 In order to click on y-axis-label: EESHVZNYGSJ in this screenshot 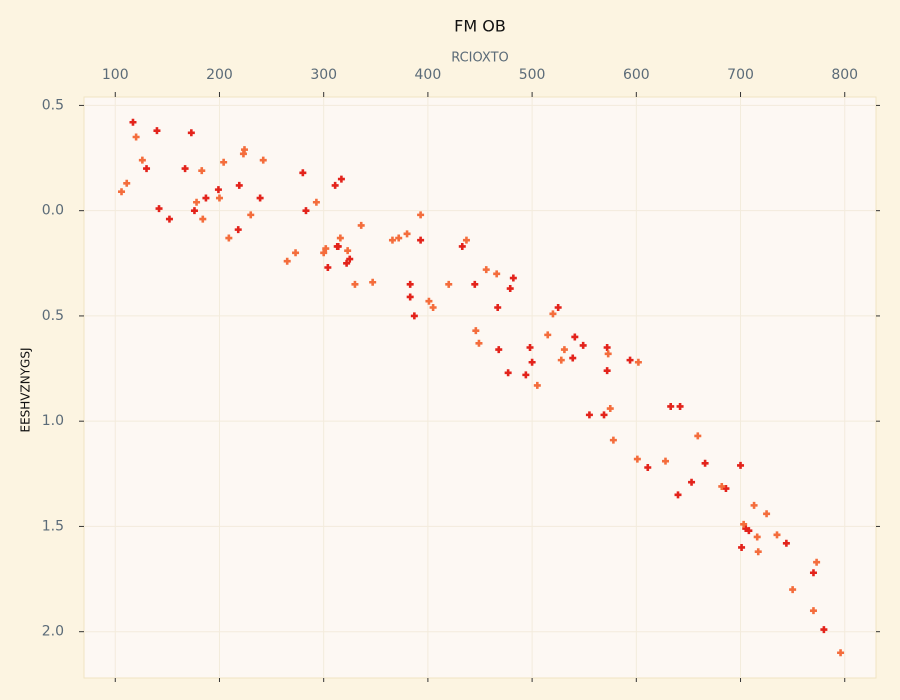, I will do `click(26, 390)`.